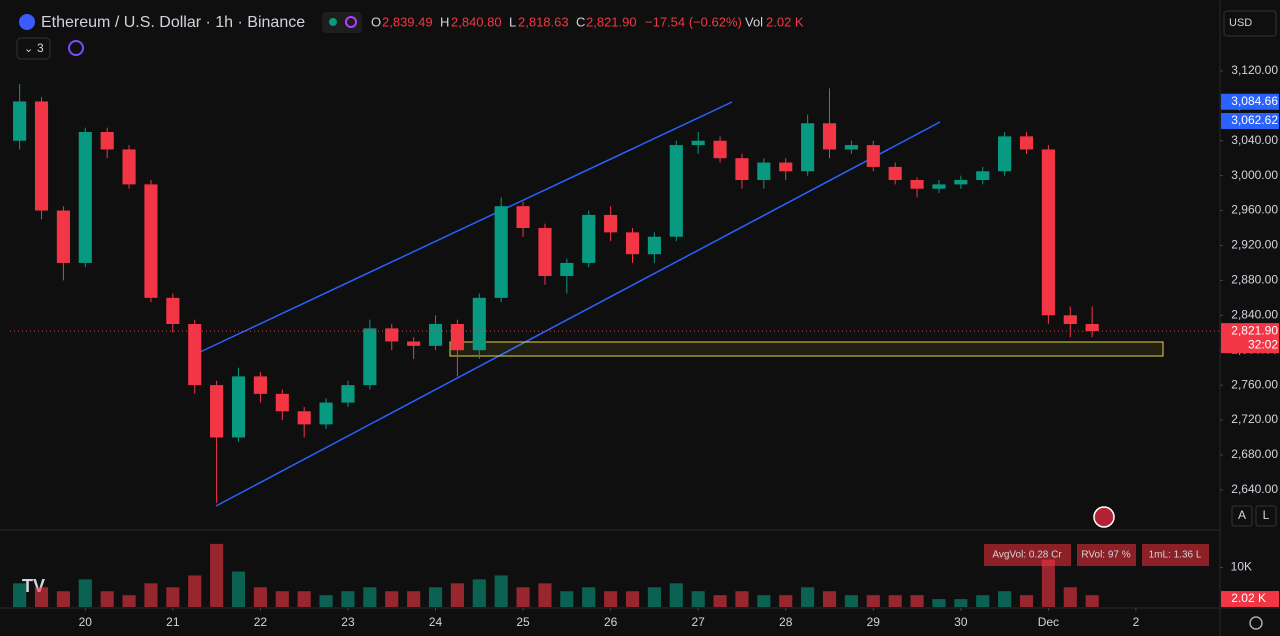 The width and height of the screenshot is (1280, 636). I want to click on ohlc-c: C, so click(580, 21).